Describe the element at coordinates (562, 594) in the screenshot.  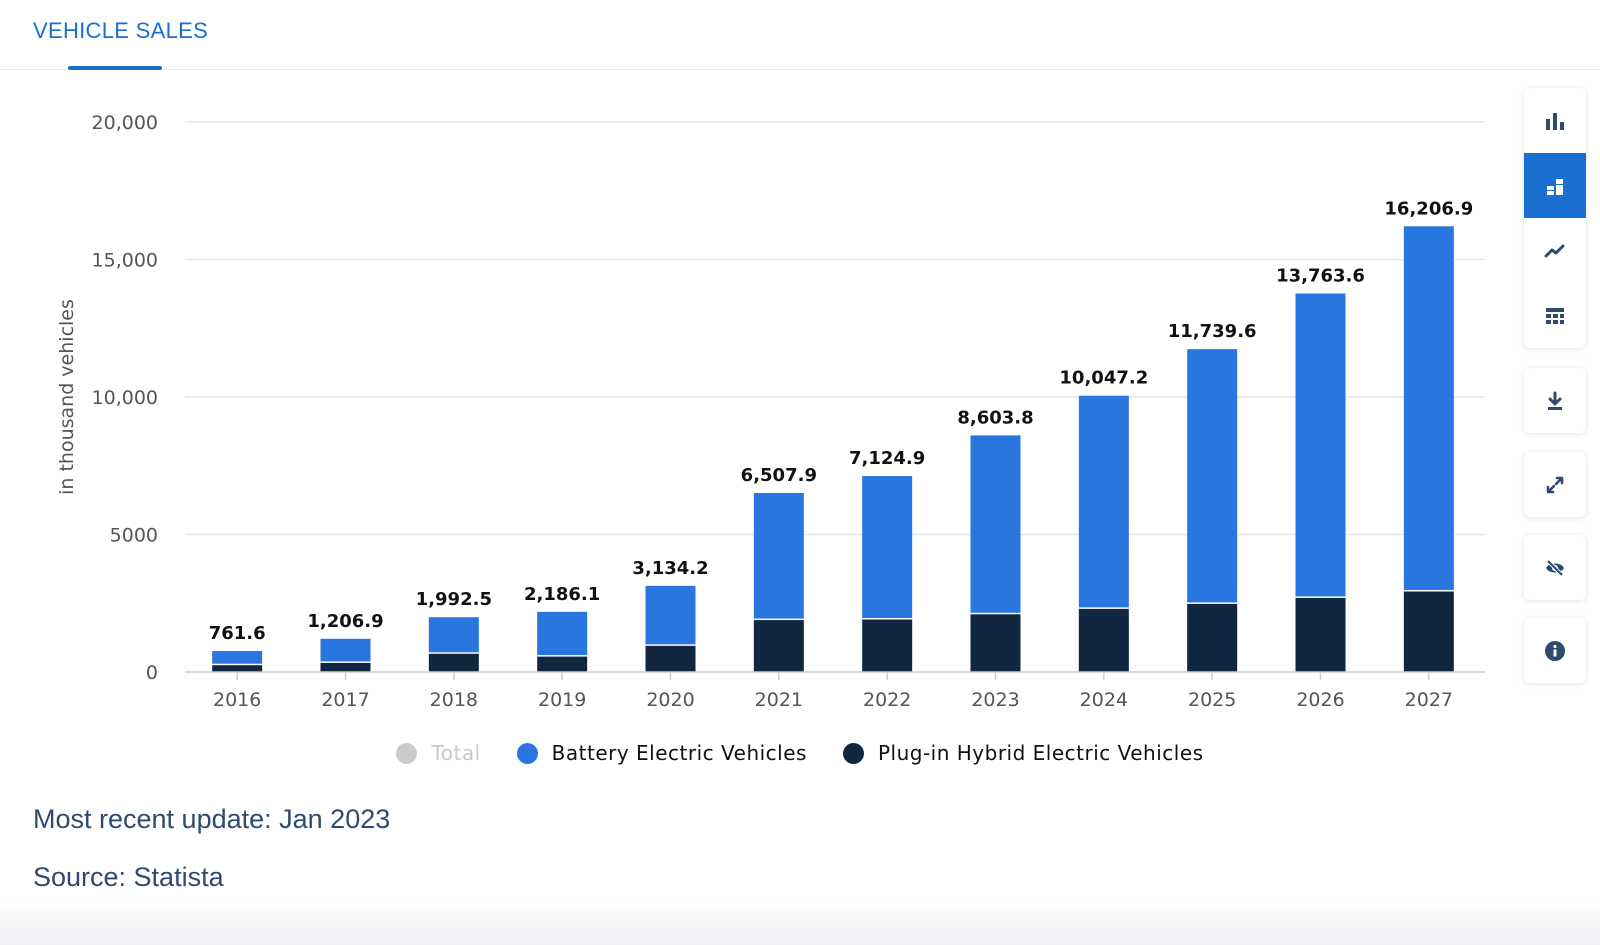
I see `total-label-2019: 2,186.1` at that location.